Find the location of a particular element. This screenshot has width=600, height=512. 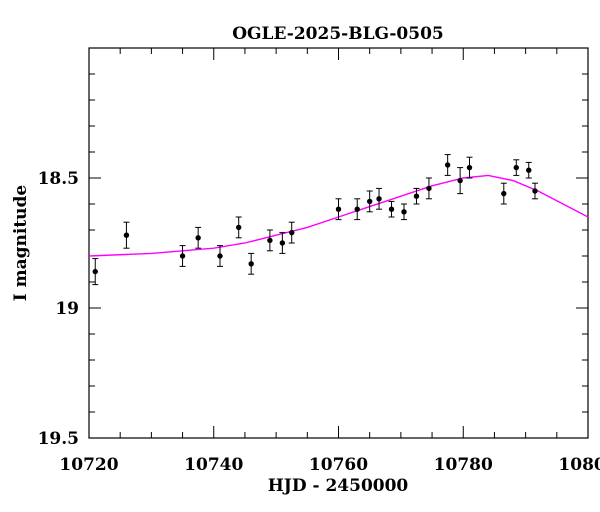

x-tick-label: 10780 is located at coordinates (463, 465).